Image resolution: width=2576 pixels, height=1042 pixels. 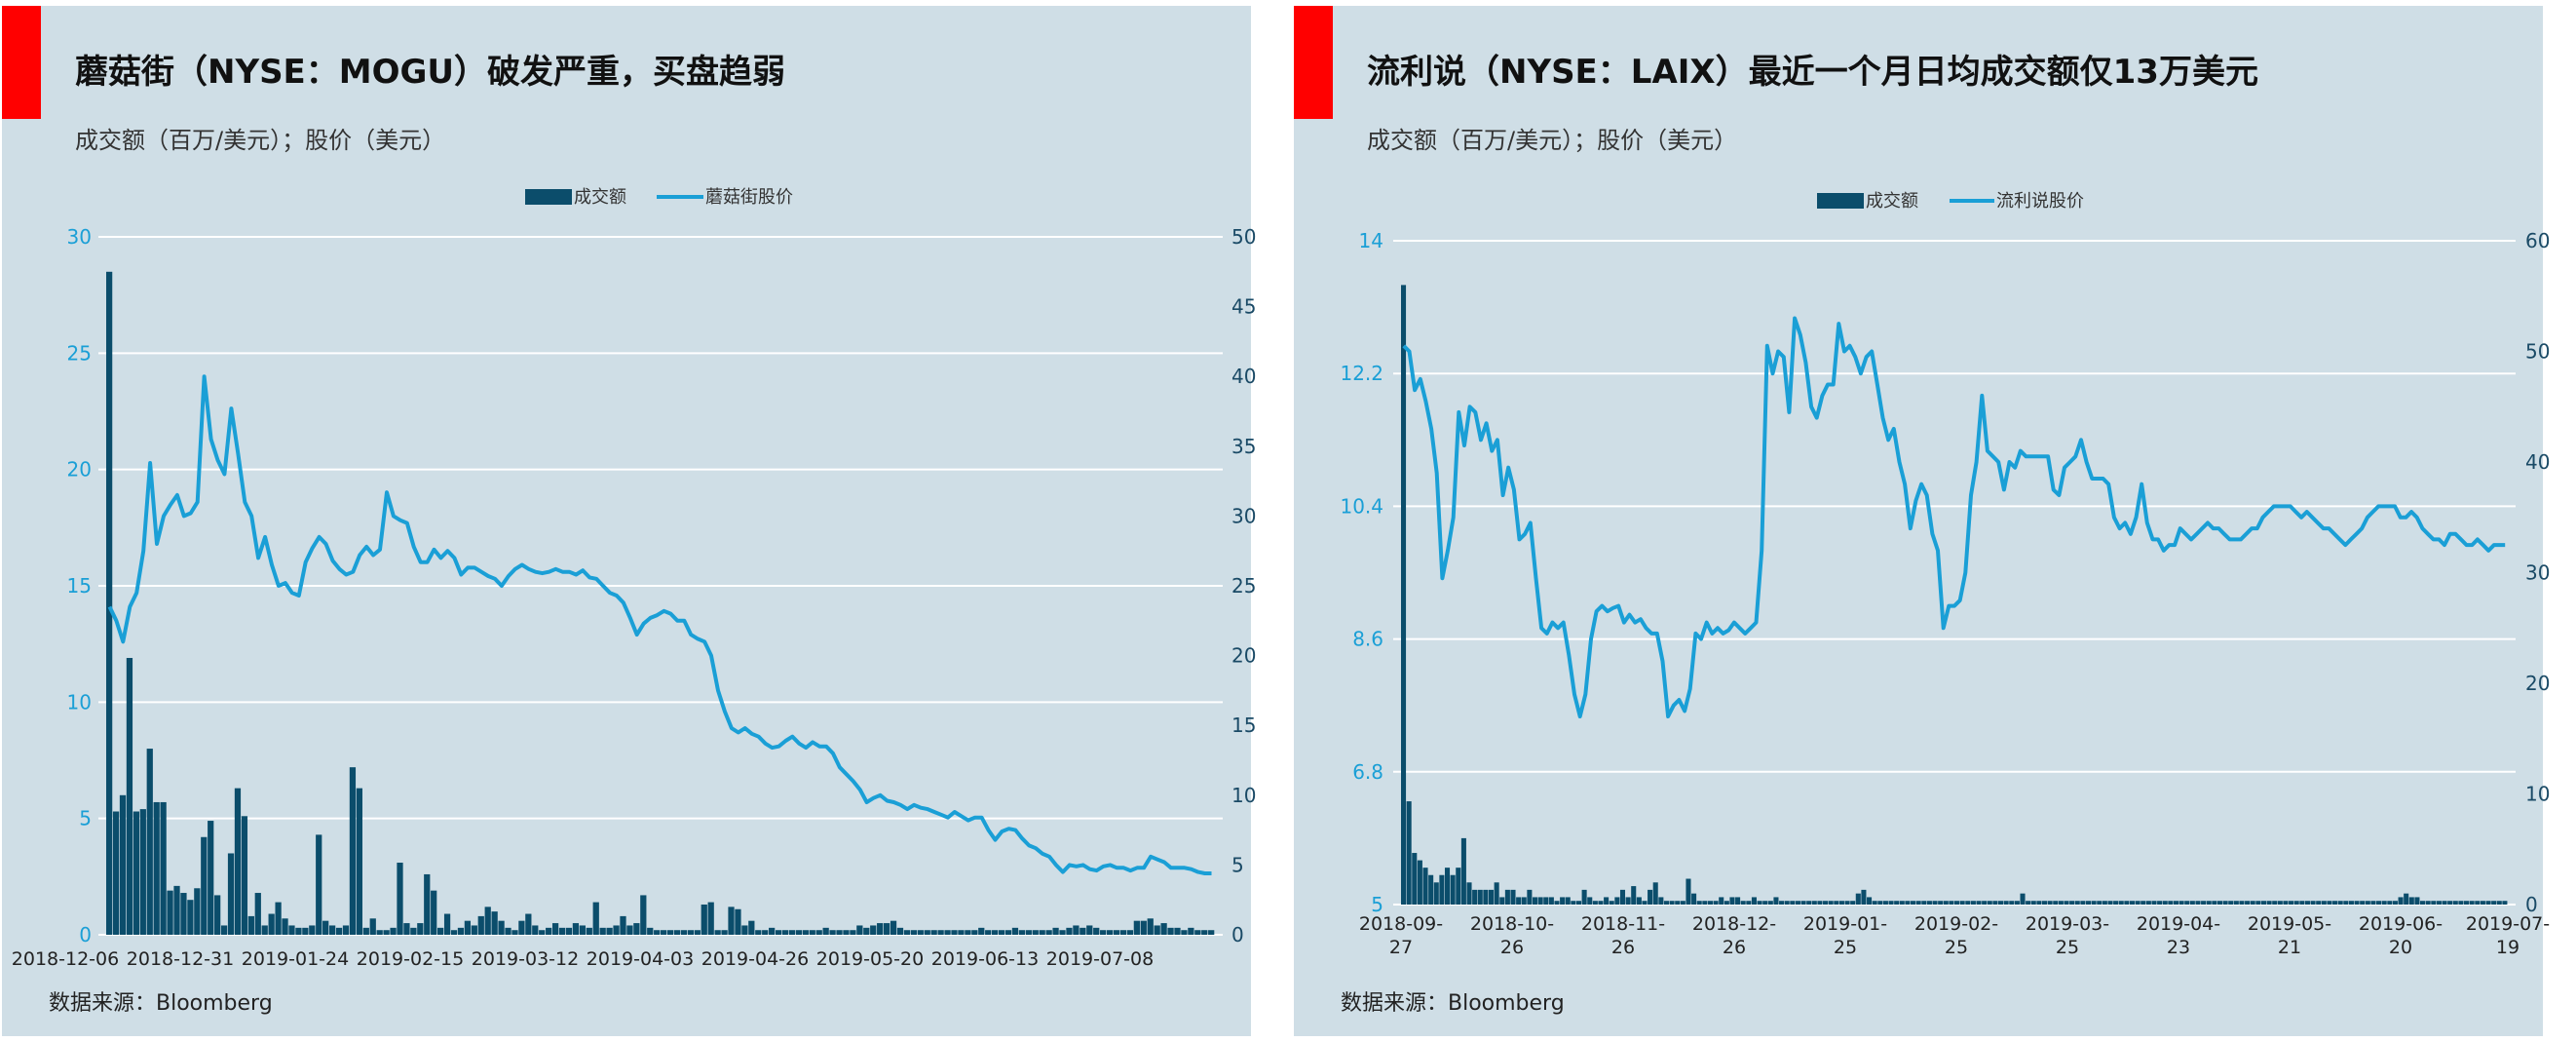 I want to click on left-tick-label: 10.4, so click(x=1361, y=506).